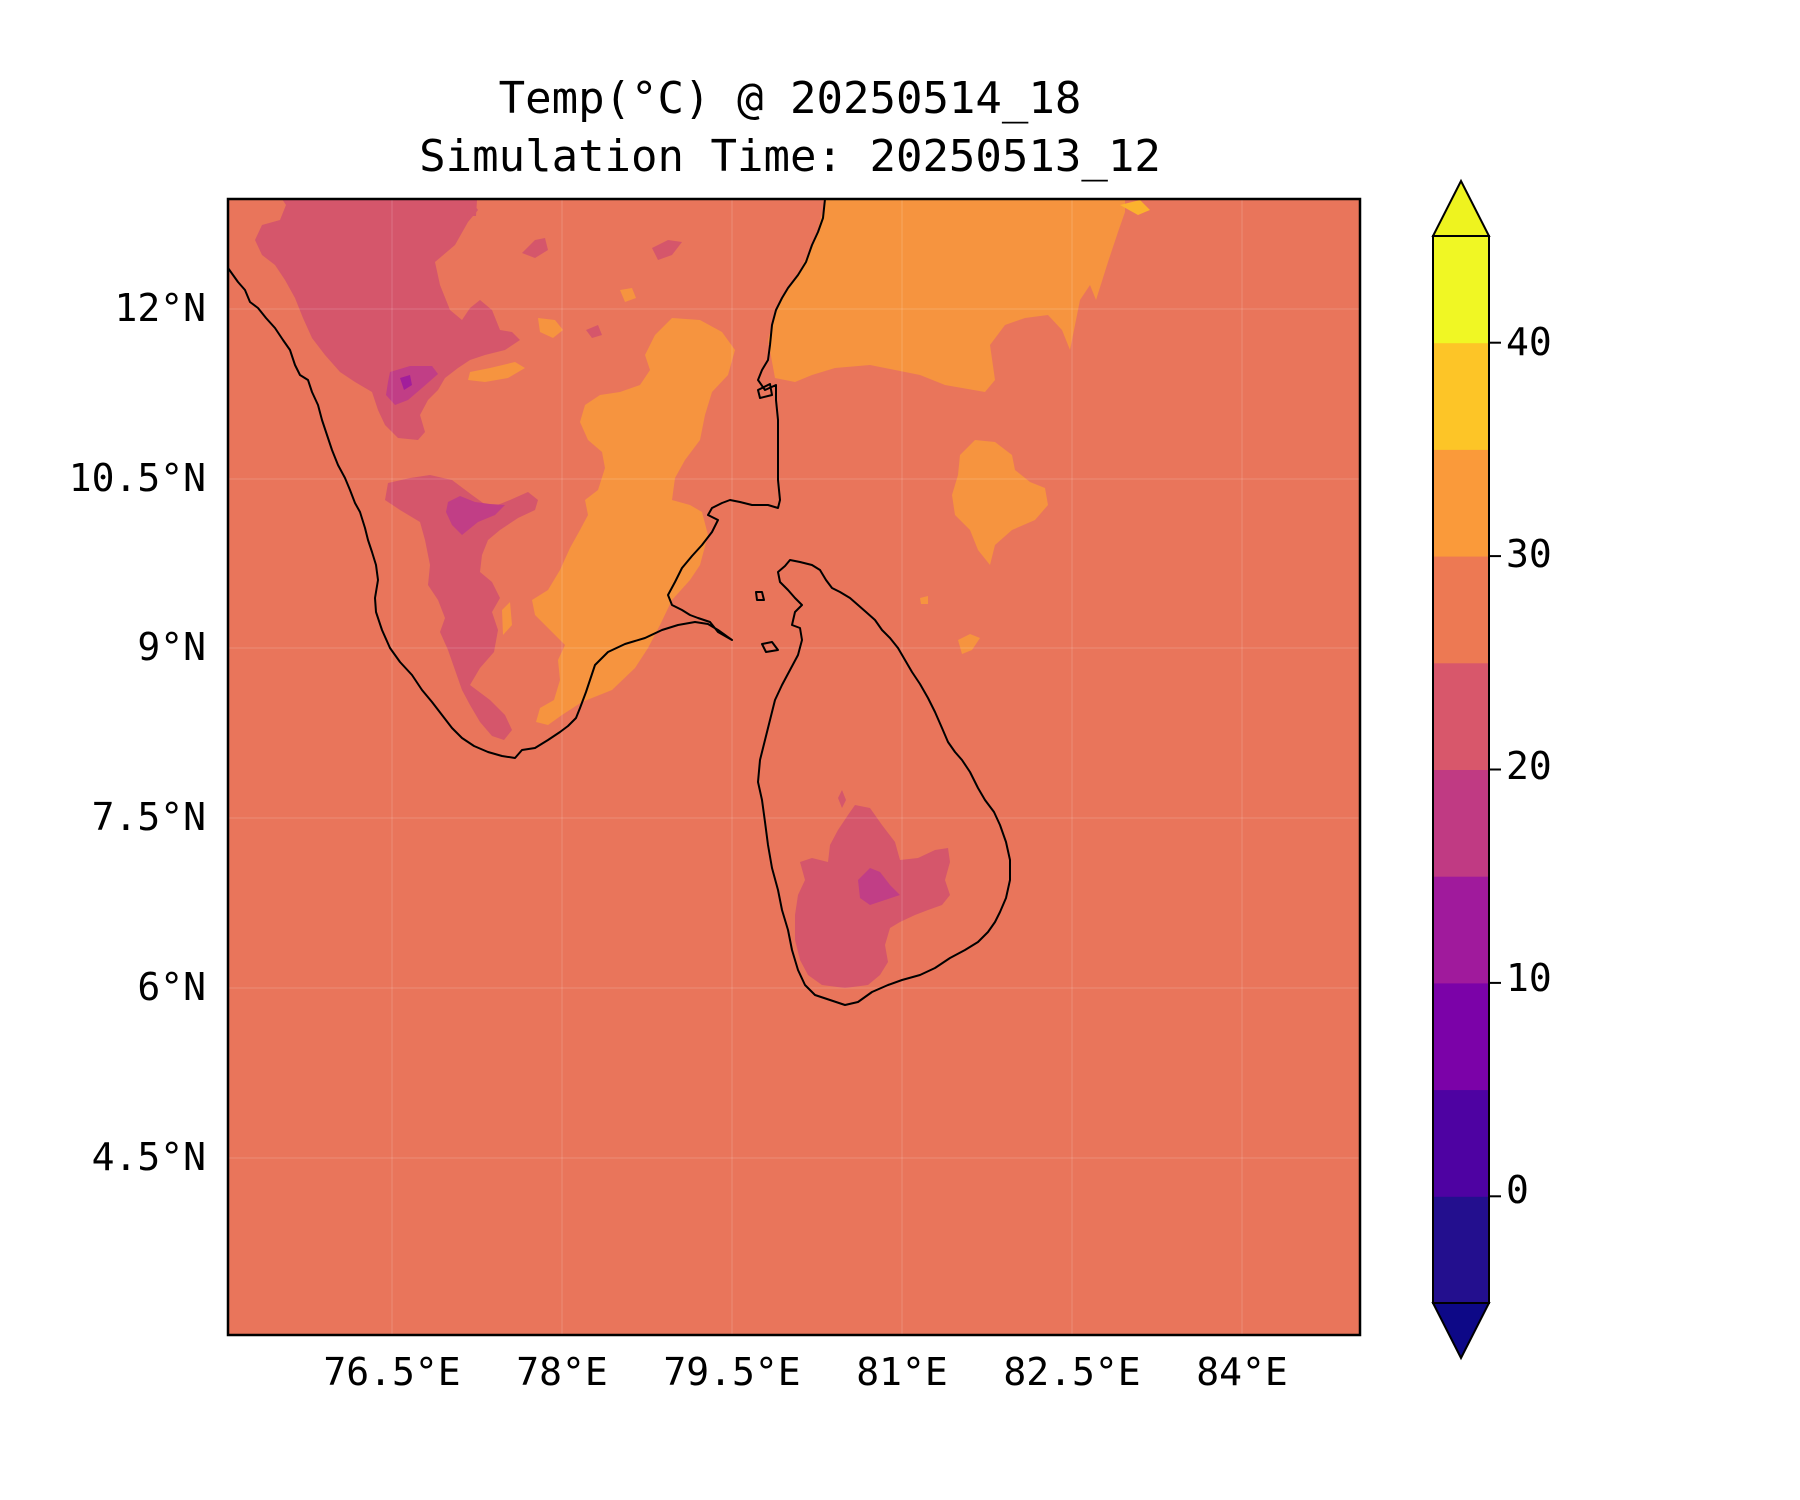  I want to click on colorbar, so click(1466, 769).